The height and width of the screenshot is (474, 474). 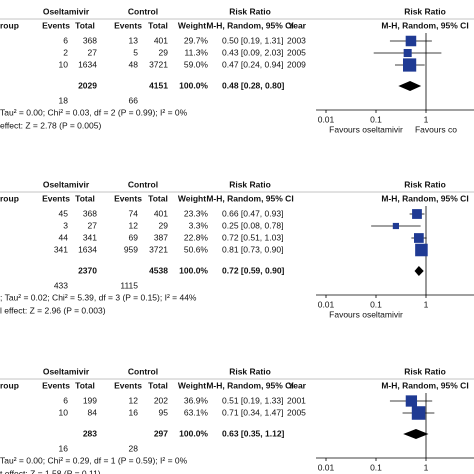 What do you see at coordinates (50, 471) in the screenshot?
I see `overall-effect: t effect: Z = 1.58 (P = 0.11)` at bounding box center [50, 471].